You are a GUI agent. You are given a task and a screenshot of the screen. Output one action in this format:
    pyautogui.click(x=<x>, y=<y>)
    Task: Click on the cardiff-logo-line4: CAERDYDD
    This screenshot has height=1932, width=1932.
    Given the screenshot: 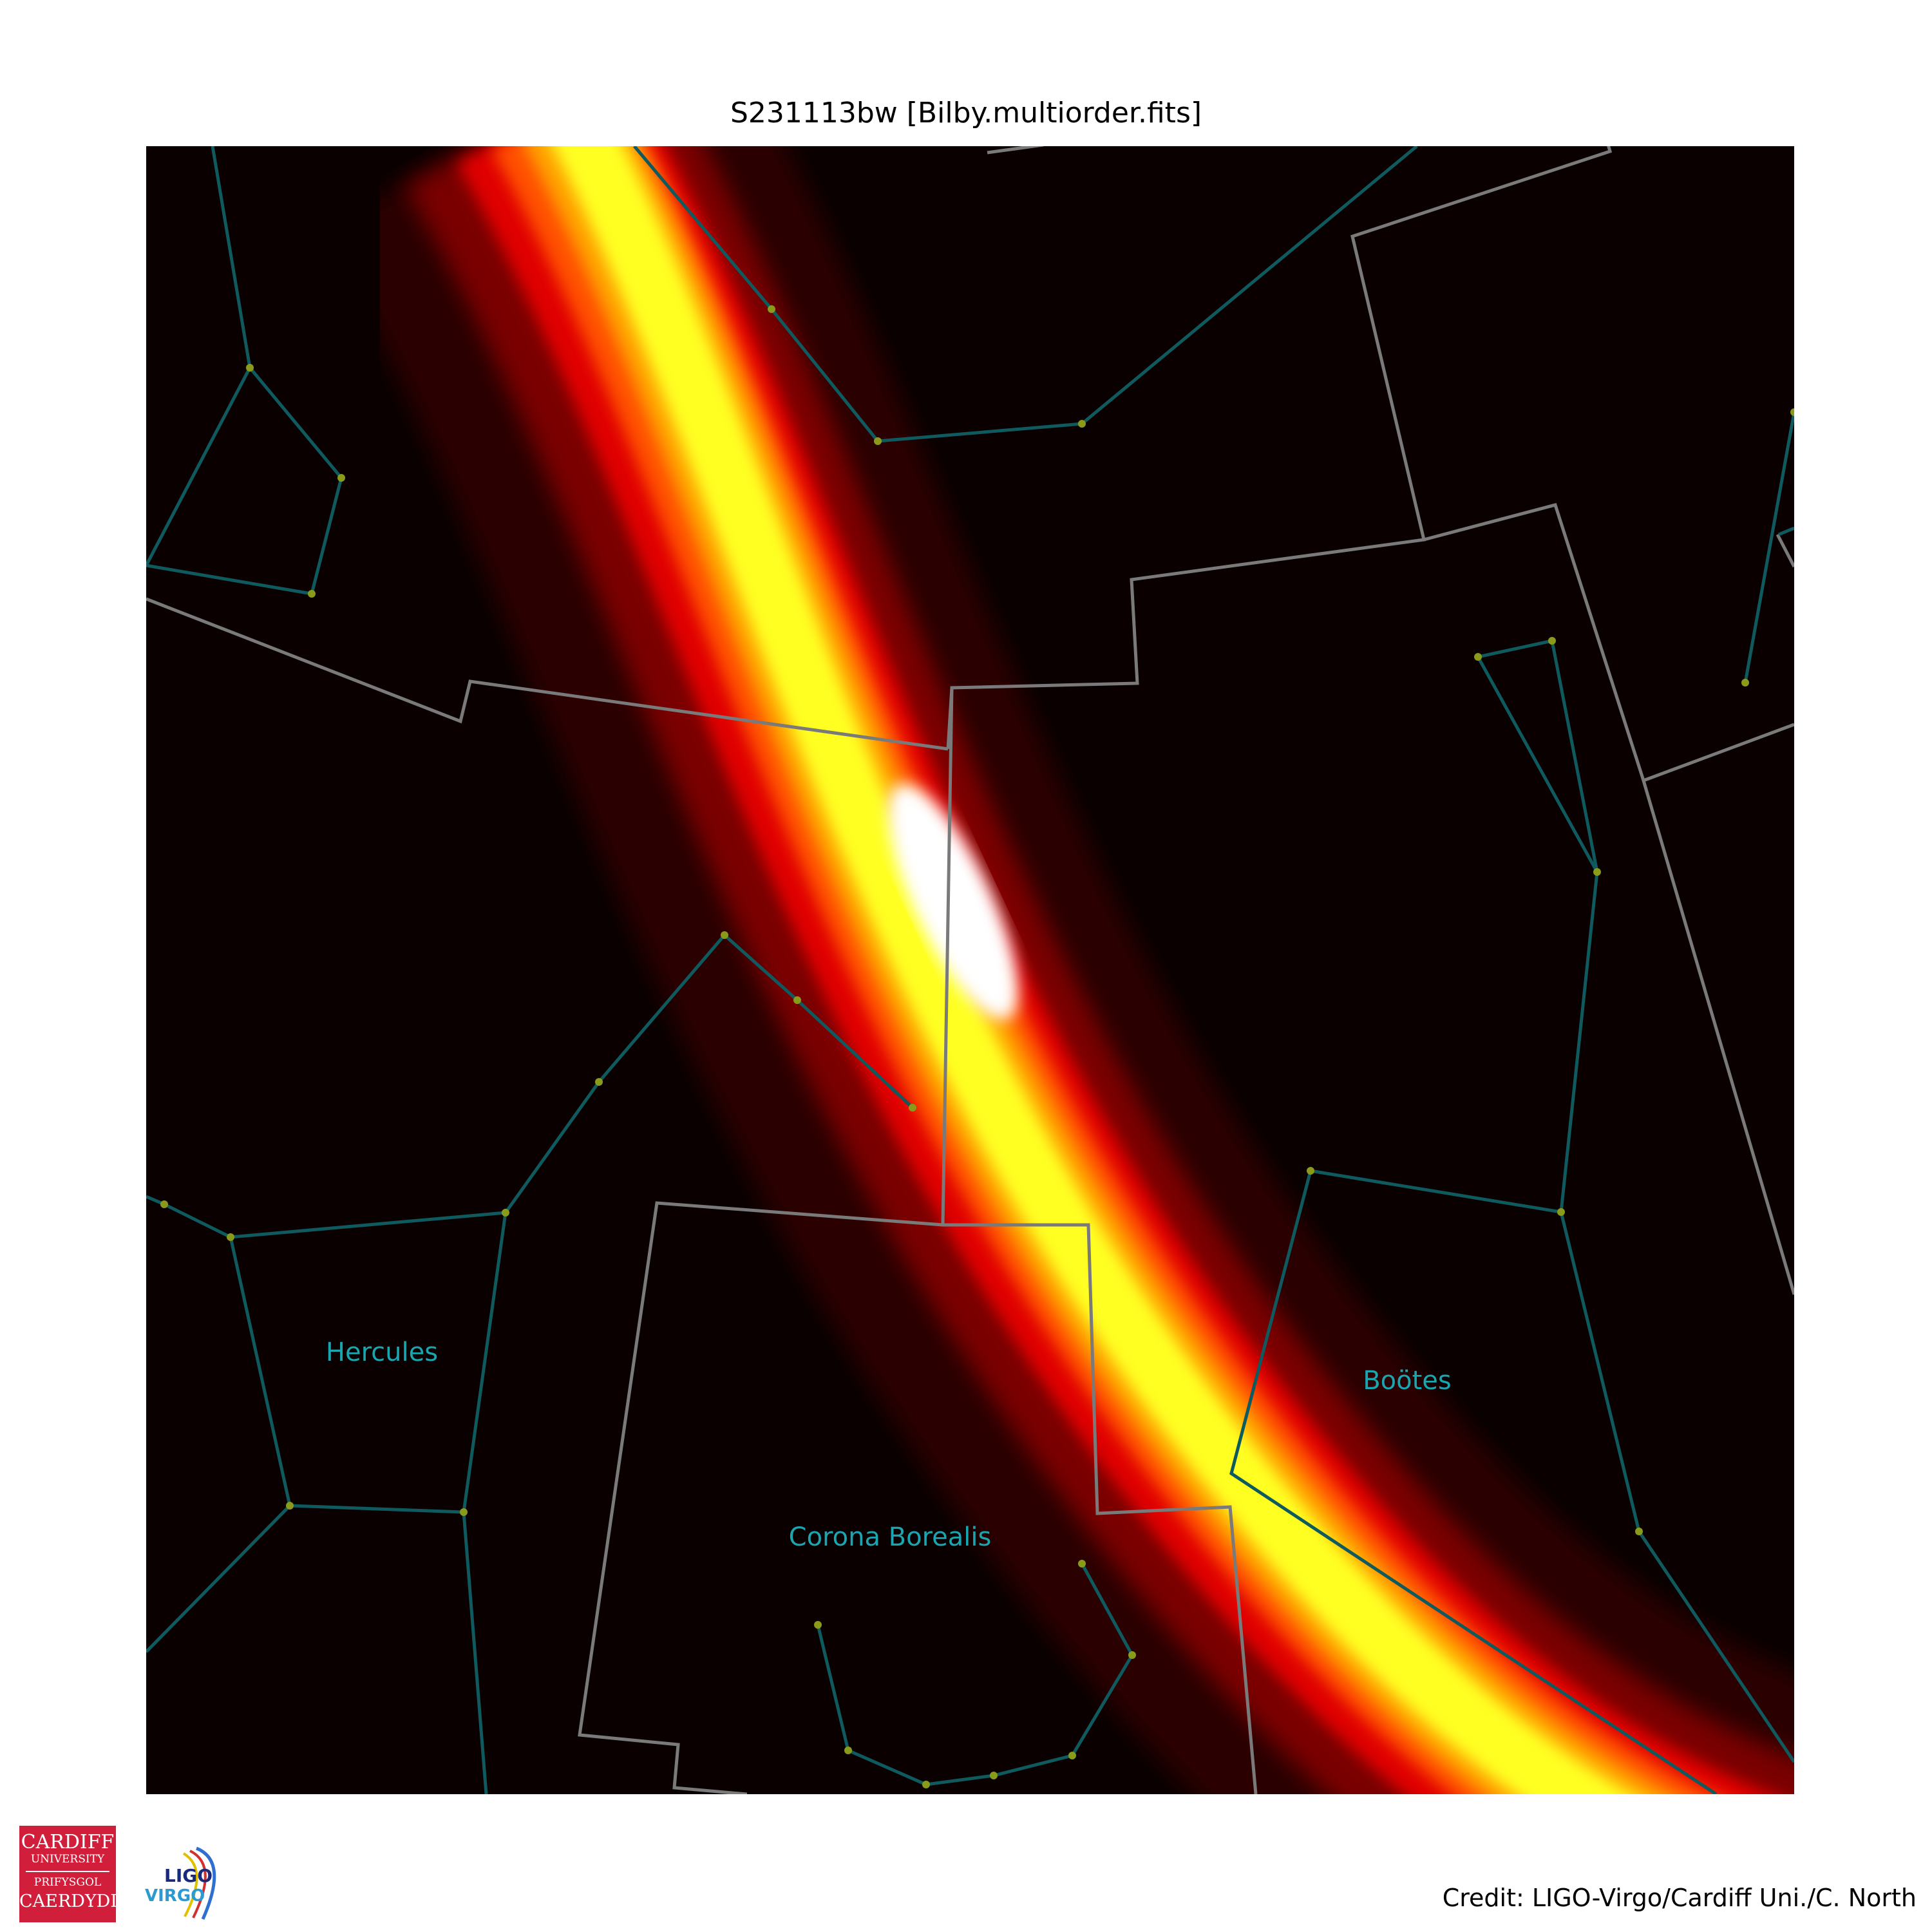 What is the action you would take?
    pyautogui.click(x=71, y=1901)
    